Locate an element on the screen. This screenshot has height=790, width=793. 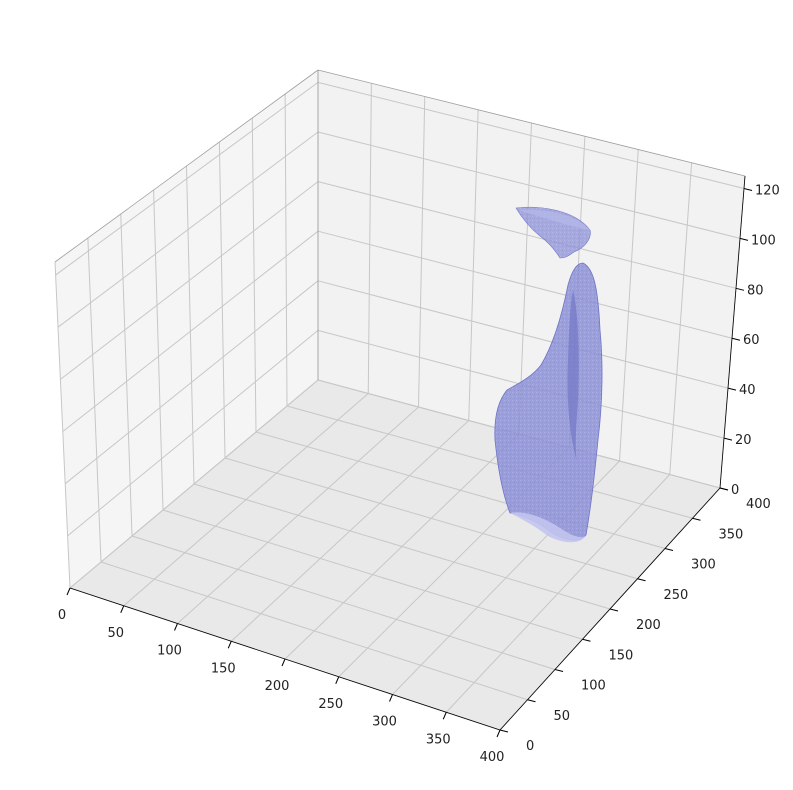
x-tick-label: 350 is located at coordinates (438, 739).